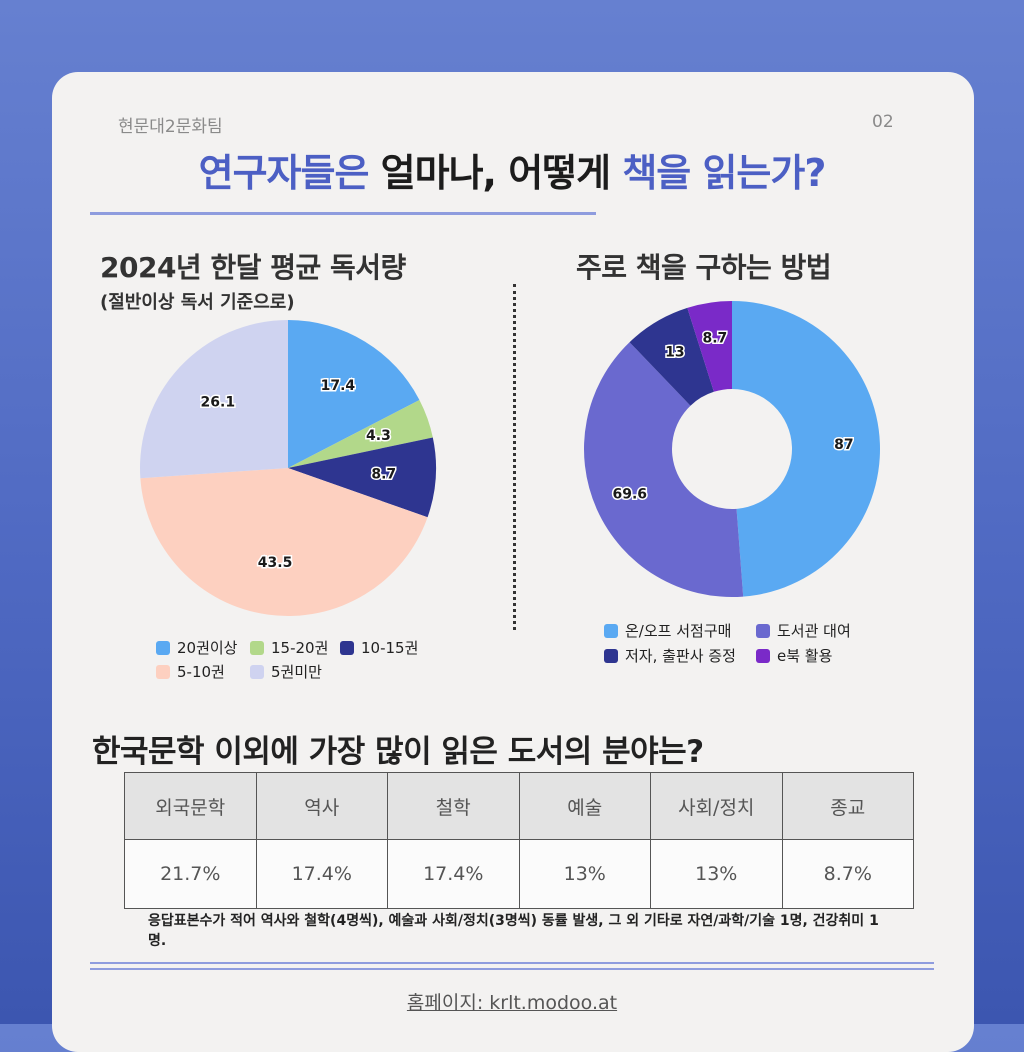  What do you see at coordinates (218, 403) in the screenshot?
I see `pie-data-label: 26.1` at bounding box center [218, 403].